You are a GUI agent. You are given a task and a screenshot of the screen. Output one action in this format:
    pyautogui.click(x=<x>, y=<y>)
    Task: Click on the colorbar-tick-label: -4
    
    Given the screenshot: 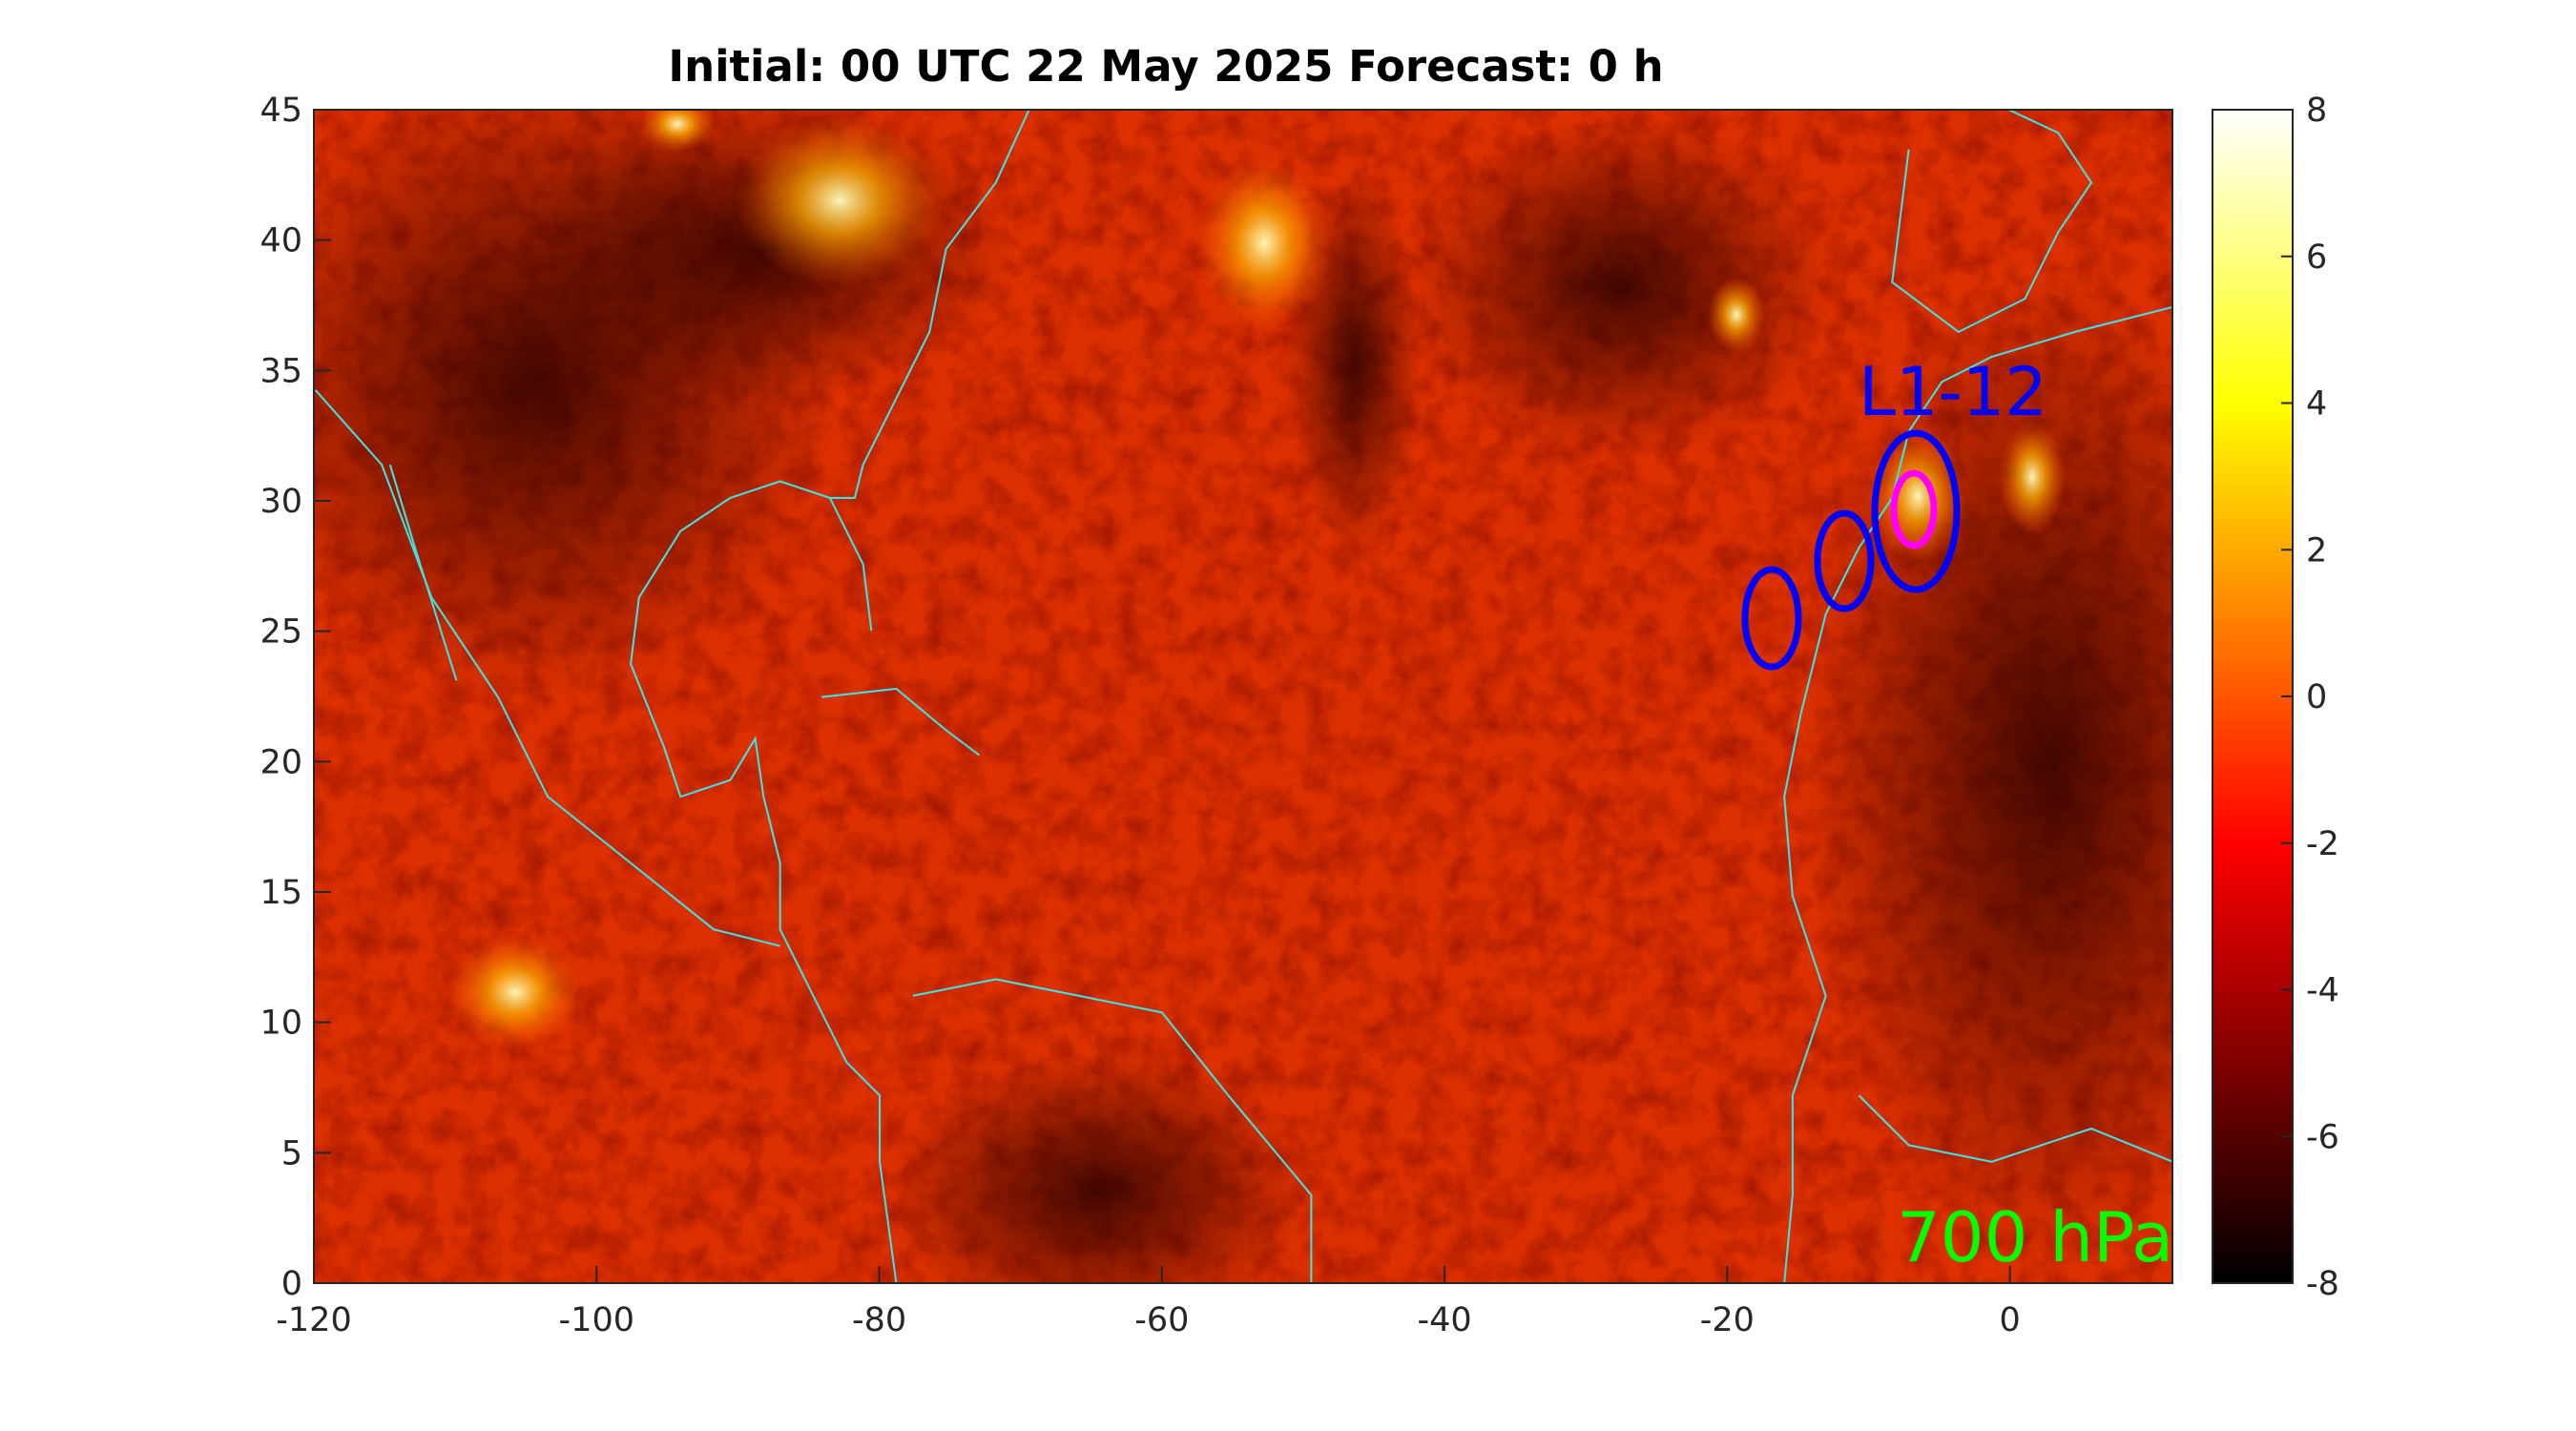 What is the action you would take?
    pyautogui.click(x=2322, y=991)
    